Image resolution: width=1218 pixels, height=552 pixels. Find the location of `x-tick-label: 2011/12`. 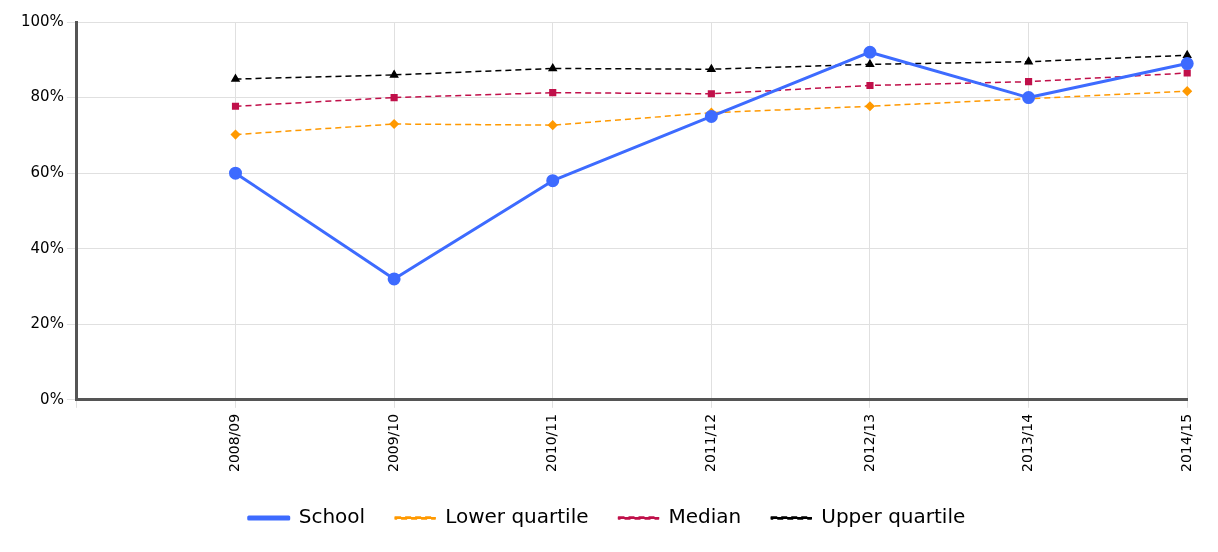

x-tick-label: 2011/12 is located at coordinates (709, 443).